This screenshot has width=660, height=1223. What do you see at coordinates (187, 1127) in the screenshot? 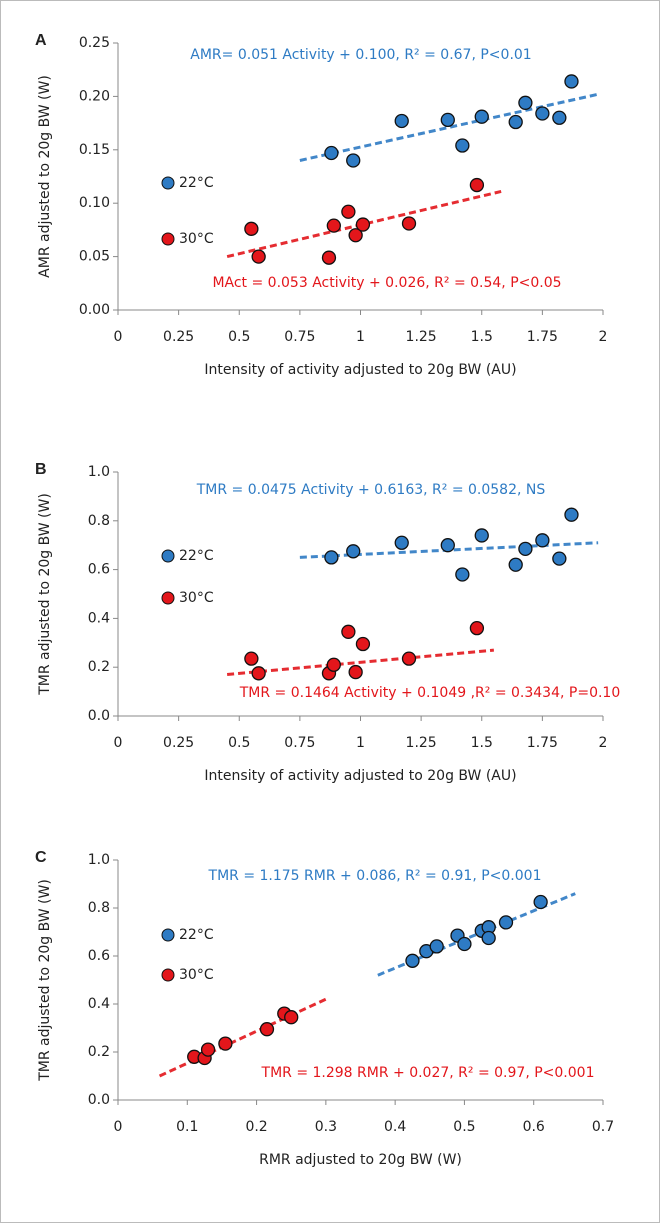
I see `x-tick-label: 0.1` at bounding box center [187, 1127].